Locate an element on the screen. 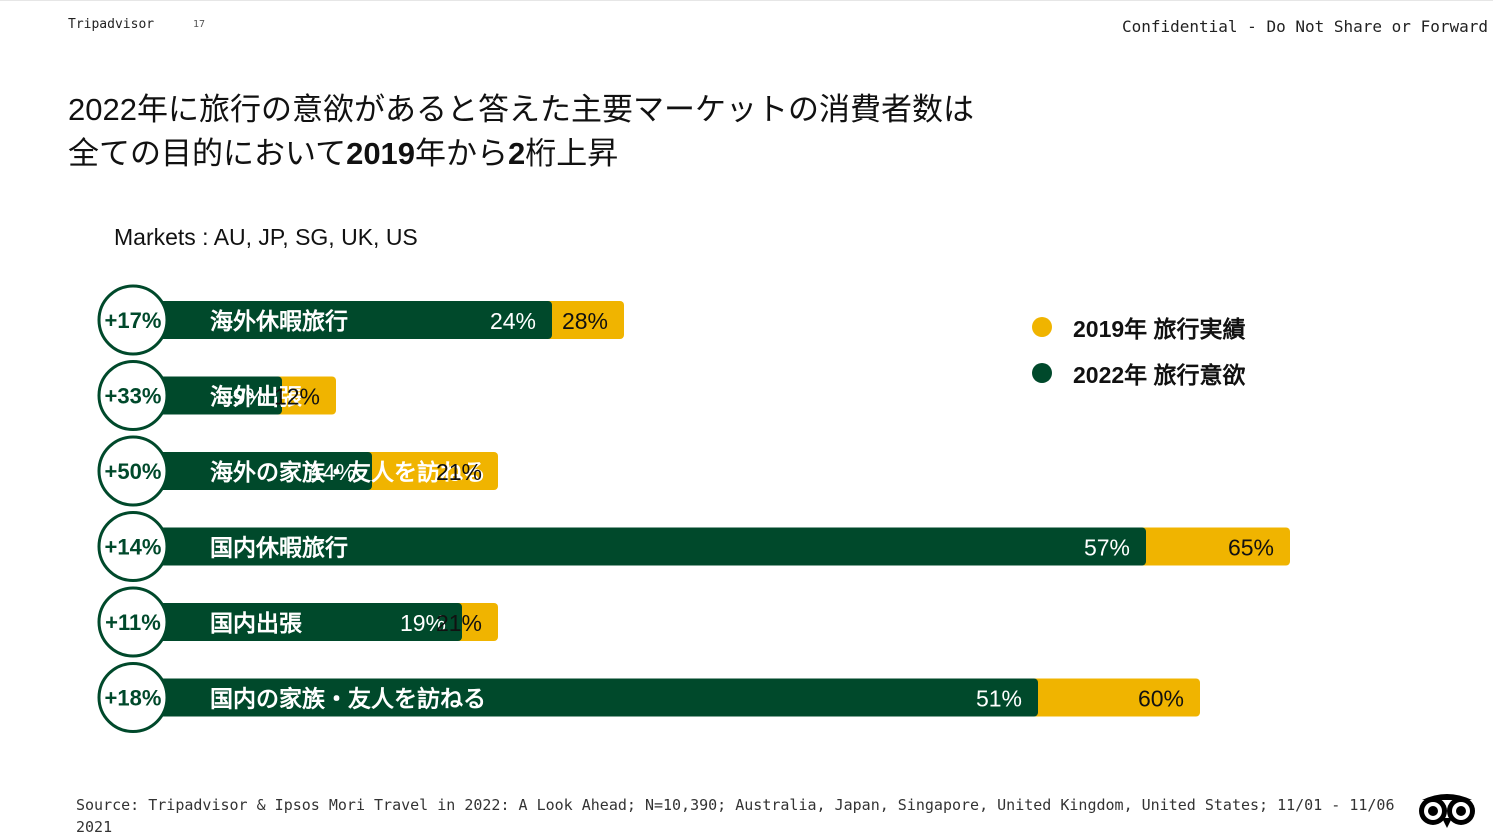 This screenshot has height=839, width=1493. title-line-2: 全ての目的において2019年から2桁上昇 is located at coordinates (521, 154).